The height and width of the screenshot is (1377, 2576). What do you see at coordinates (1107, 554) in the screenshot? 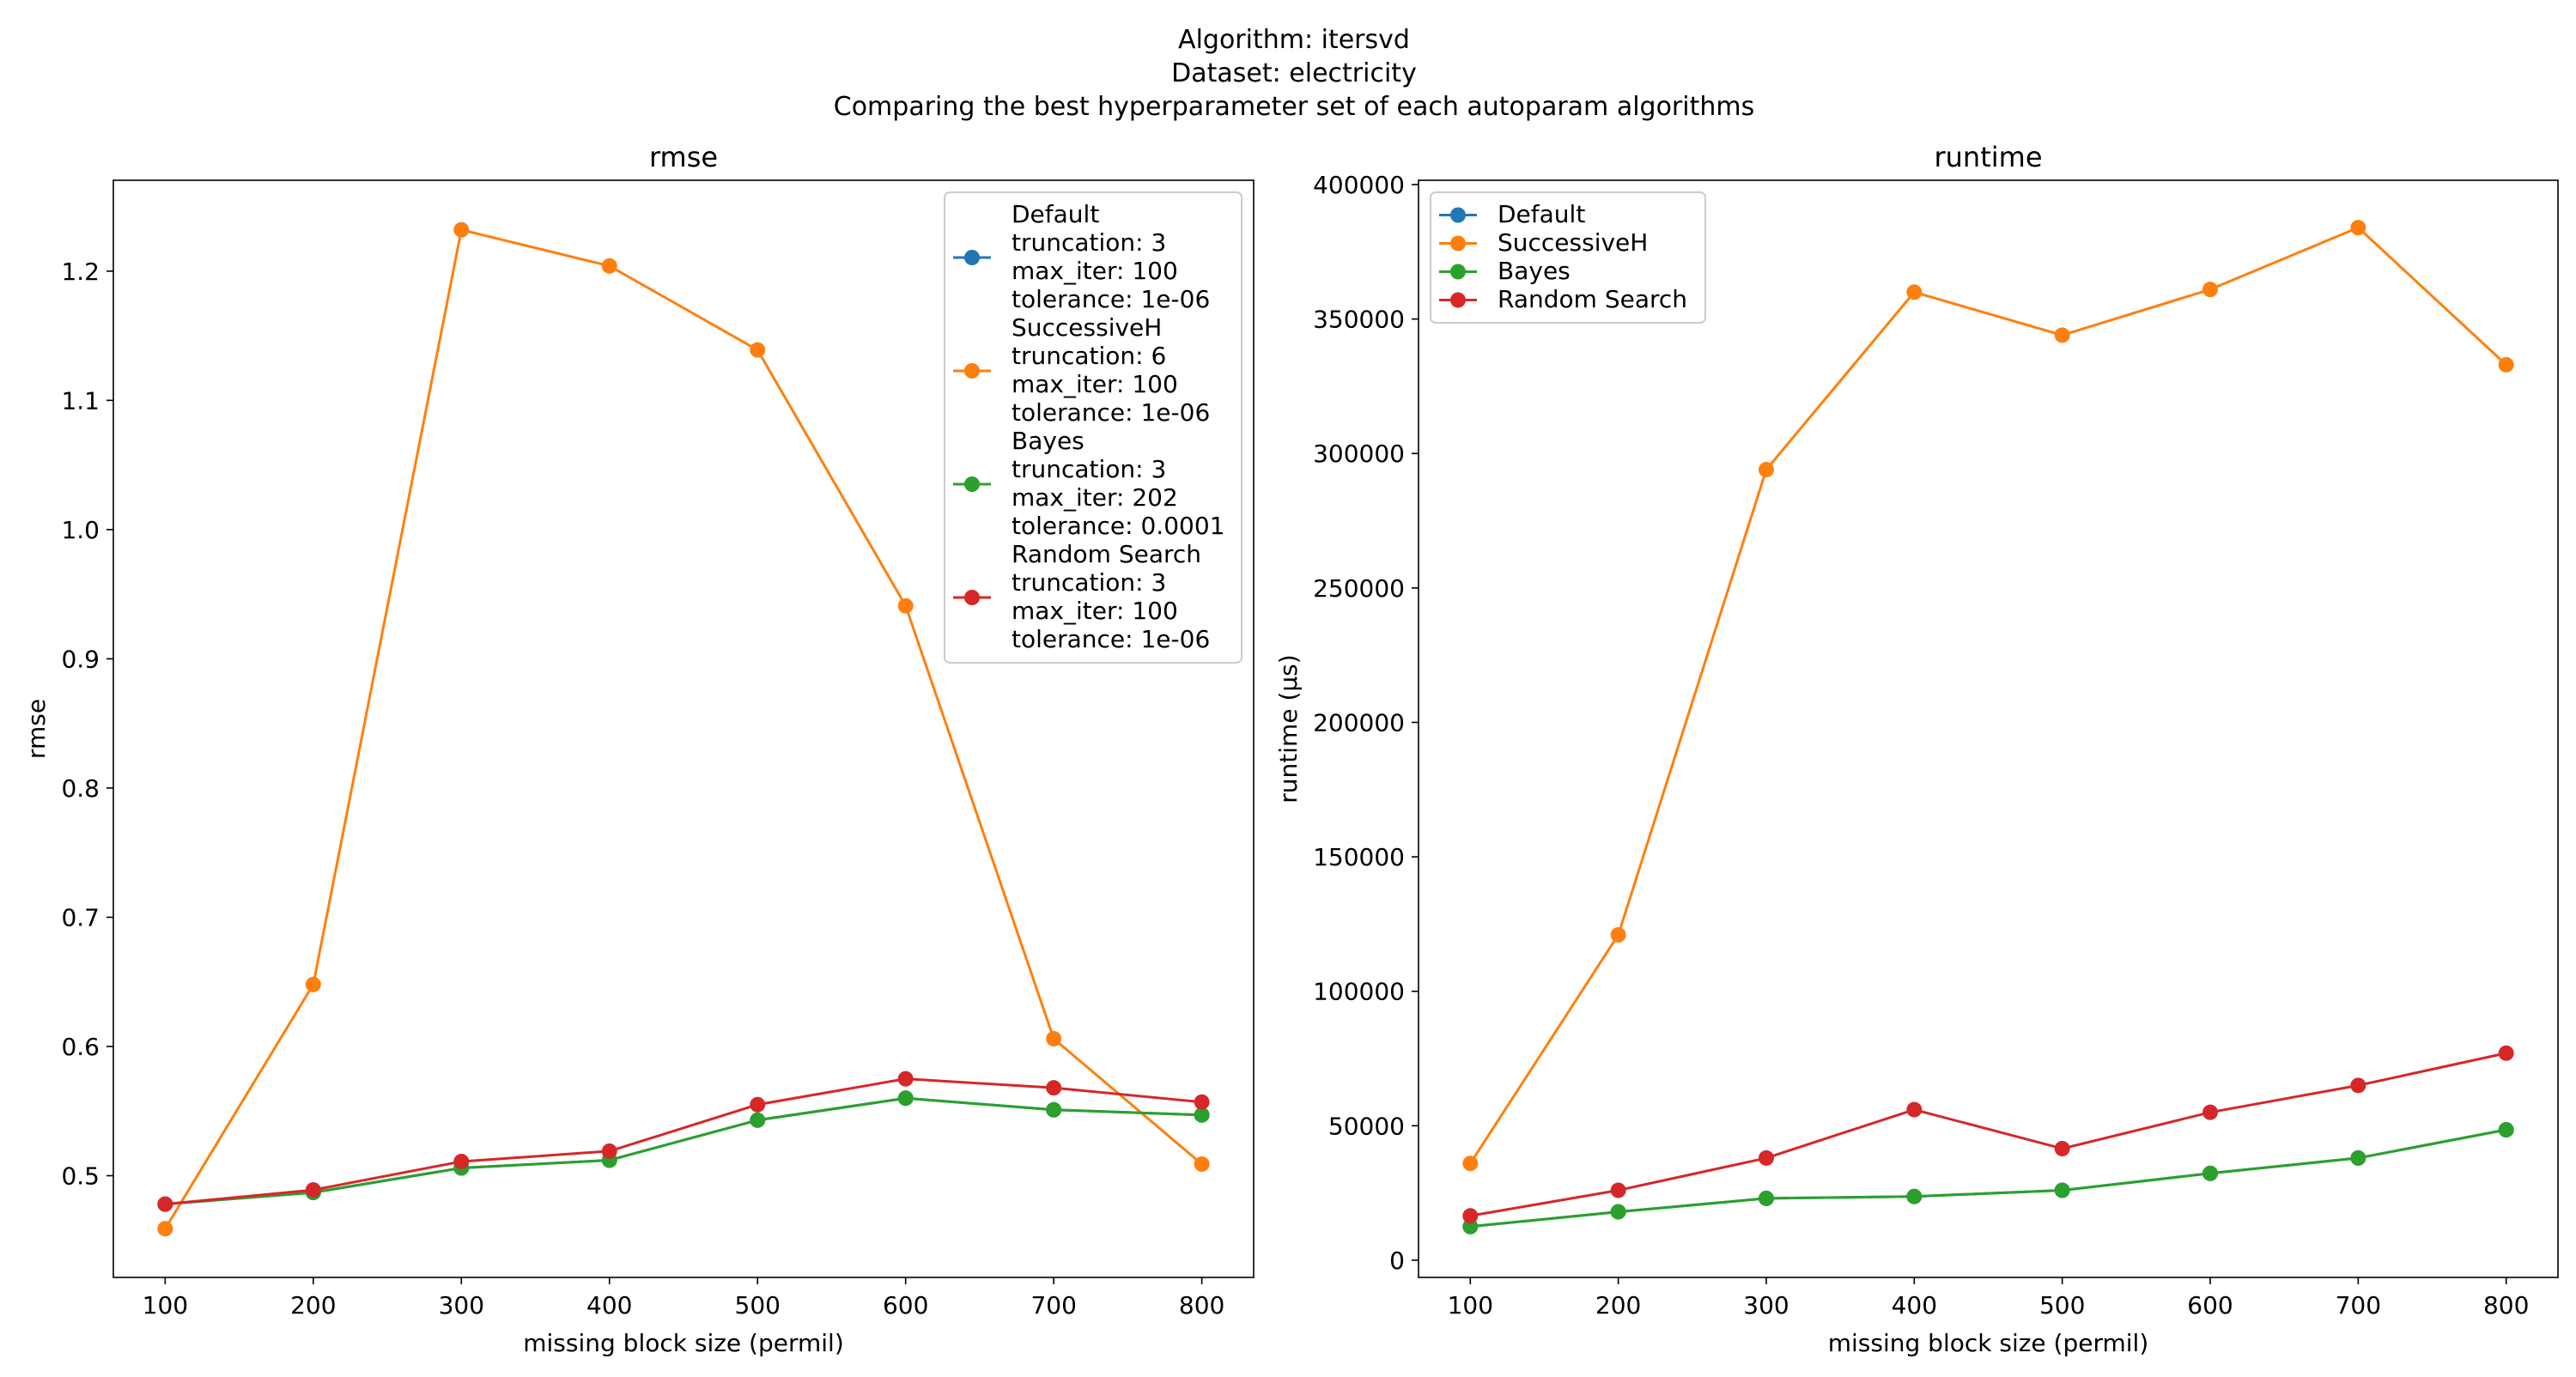
I see `legend-label: Random Search` at bounding box center [1107, 554].